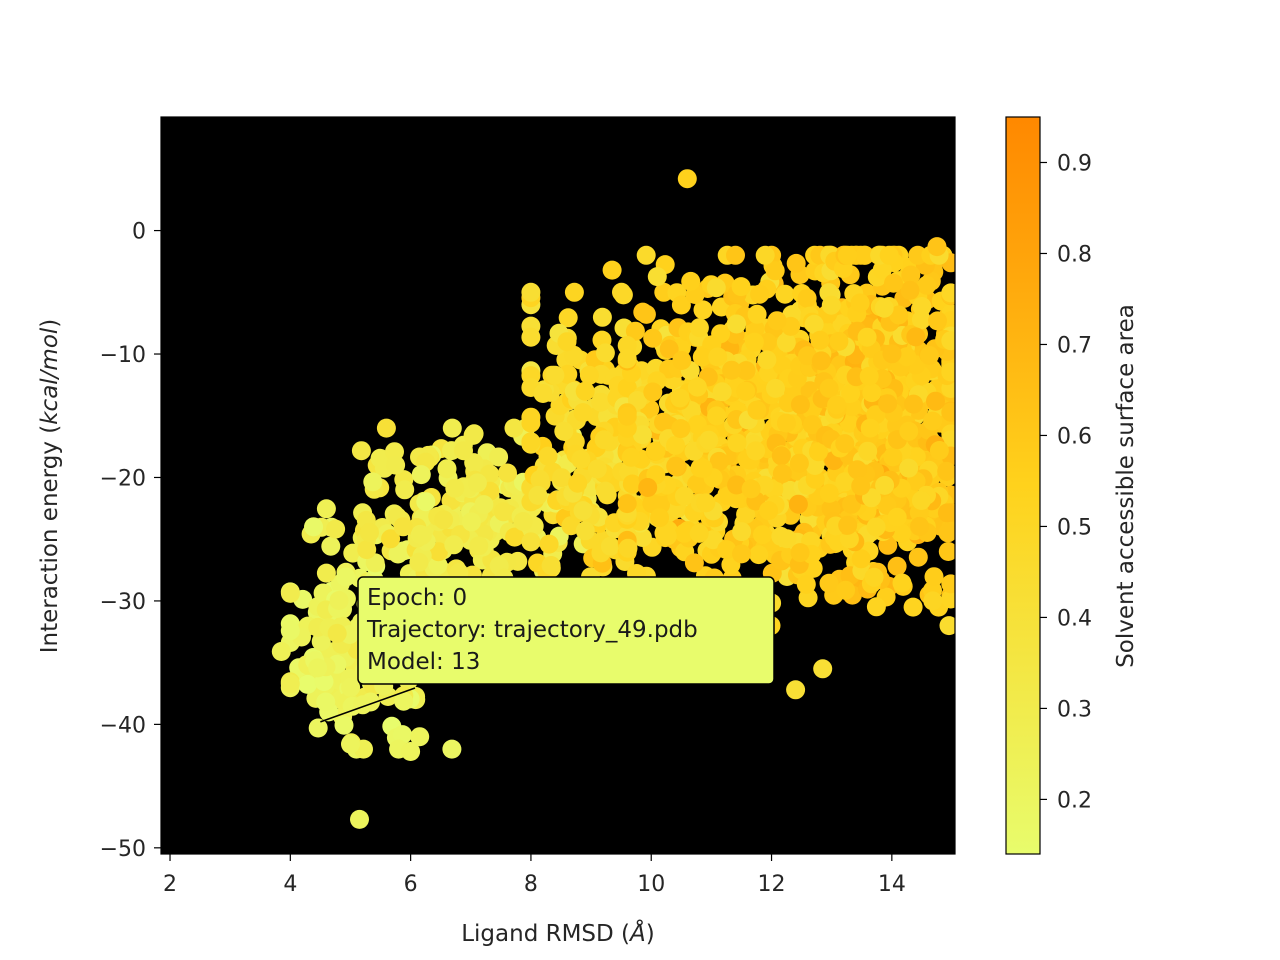 This screenshot has height=960, width=1280. Describe the element at coordinates (1074, 345) in the screenshot. I see `colorbar-tick-label: 0.7` at that location.